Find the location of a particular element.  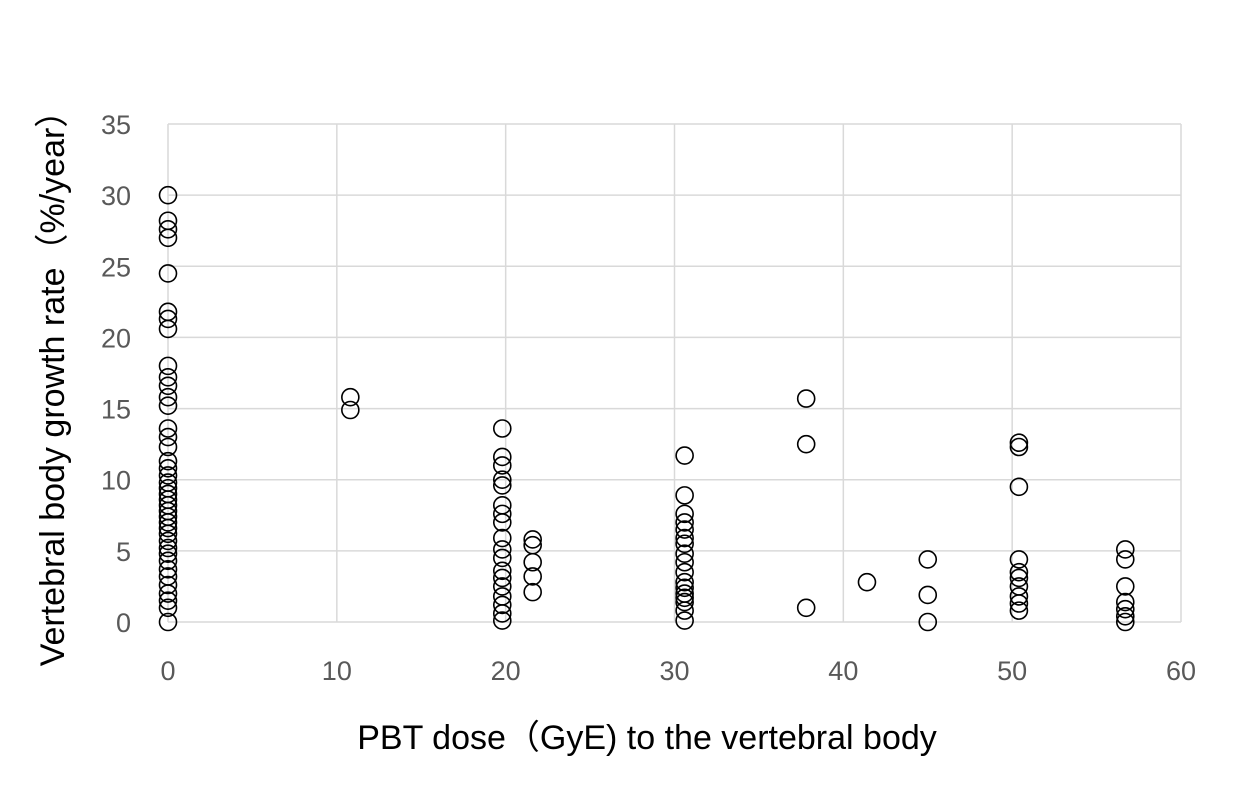

x-tick-label: 30 is located at coordinates (674, 671).